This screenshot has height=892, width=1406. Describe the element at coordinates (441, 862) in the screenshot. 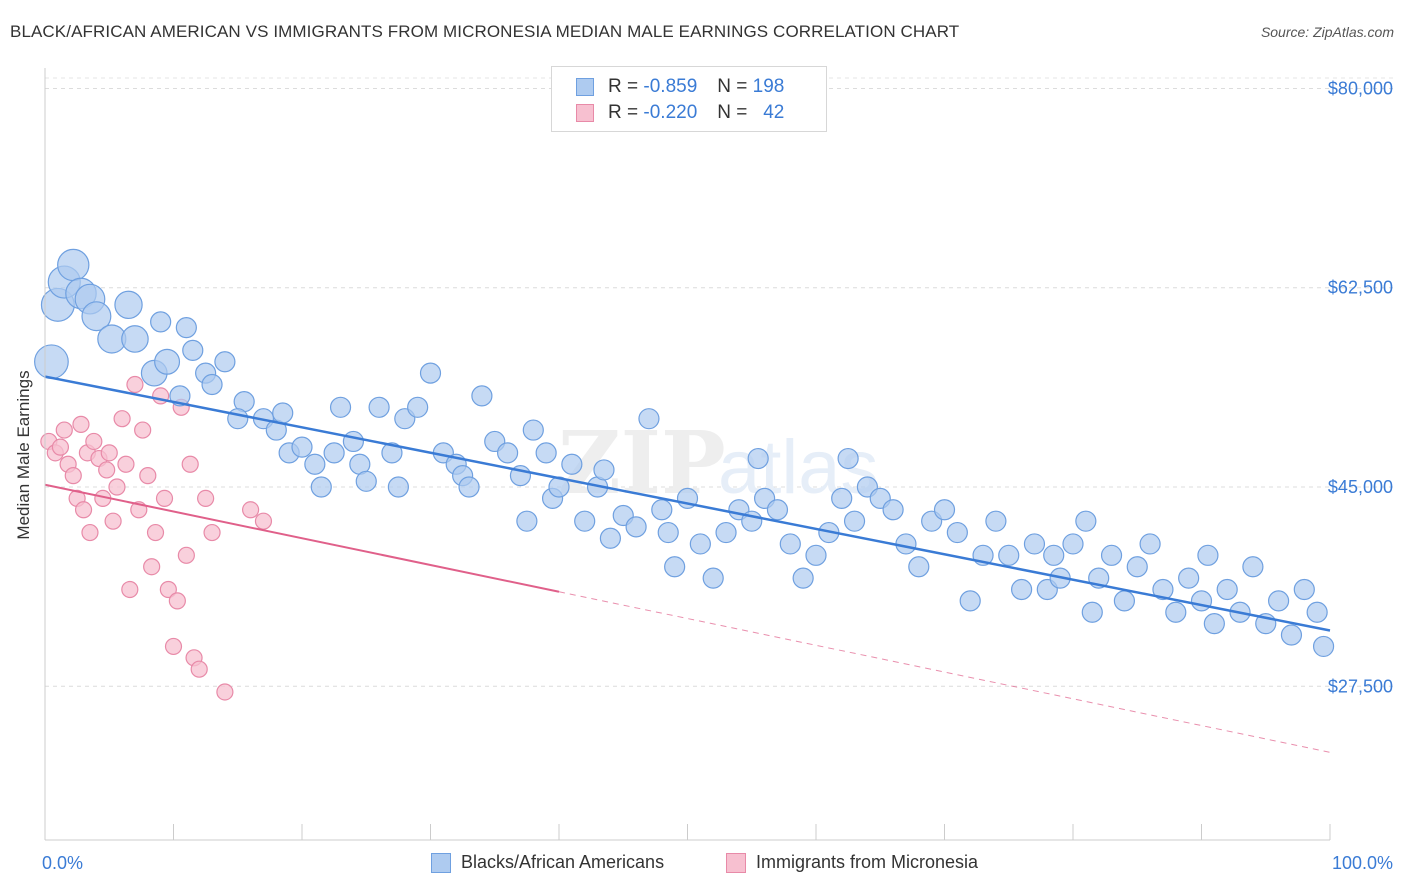

I see `legend-swatch-blue` at that location.